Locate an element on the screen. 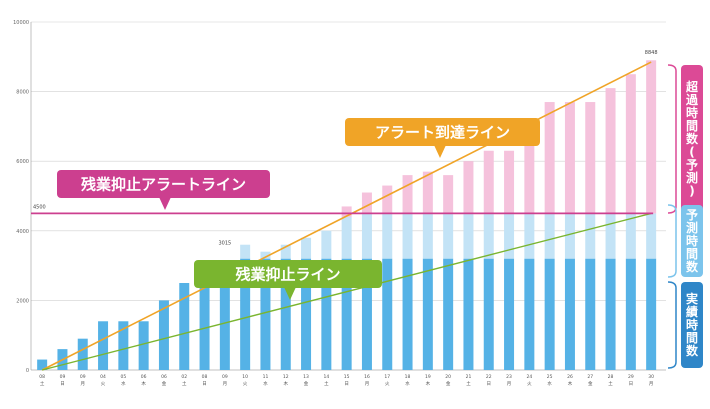 This screenshot has height=409, width=710. legend-actual-bracket is located at coordinates (672, 325).